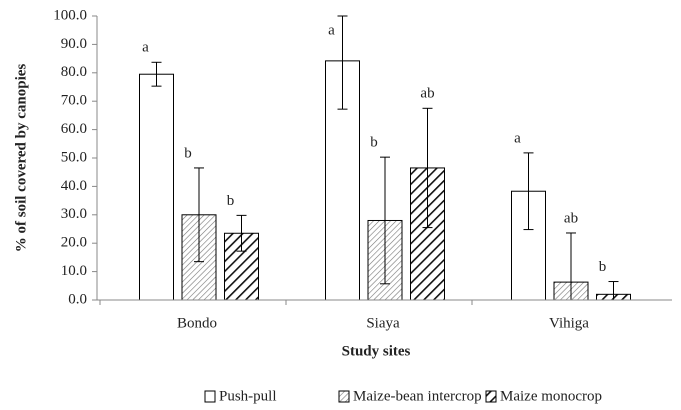 The image size is (681, 410). I want to click on y-tick-label: 30.0, so click(74, 214).